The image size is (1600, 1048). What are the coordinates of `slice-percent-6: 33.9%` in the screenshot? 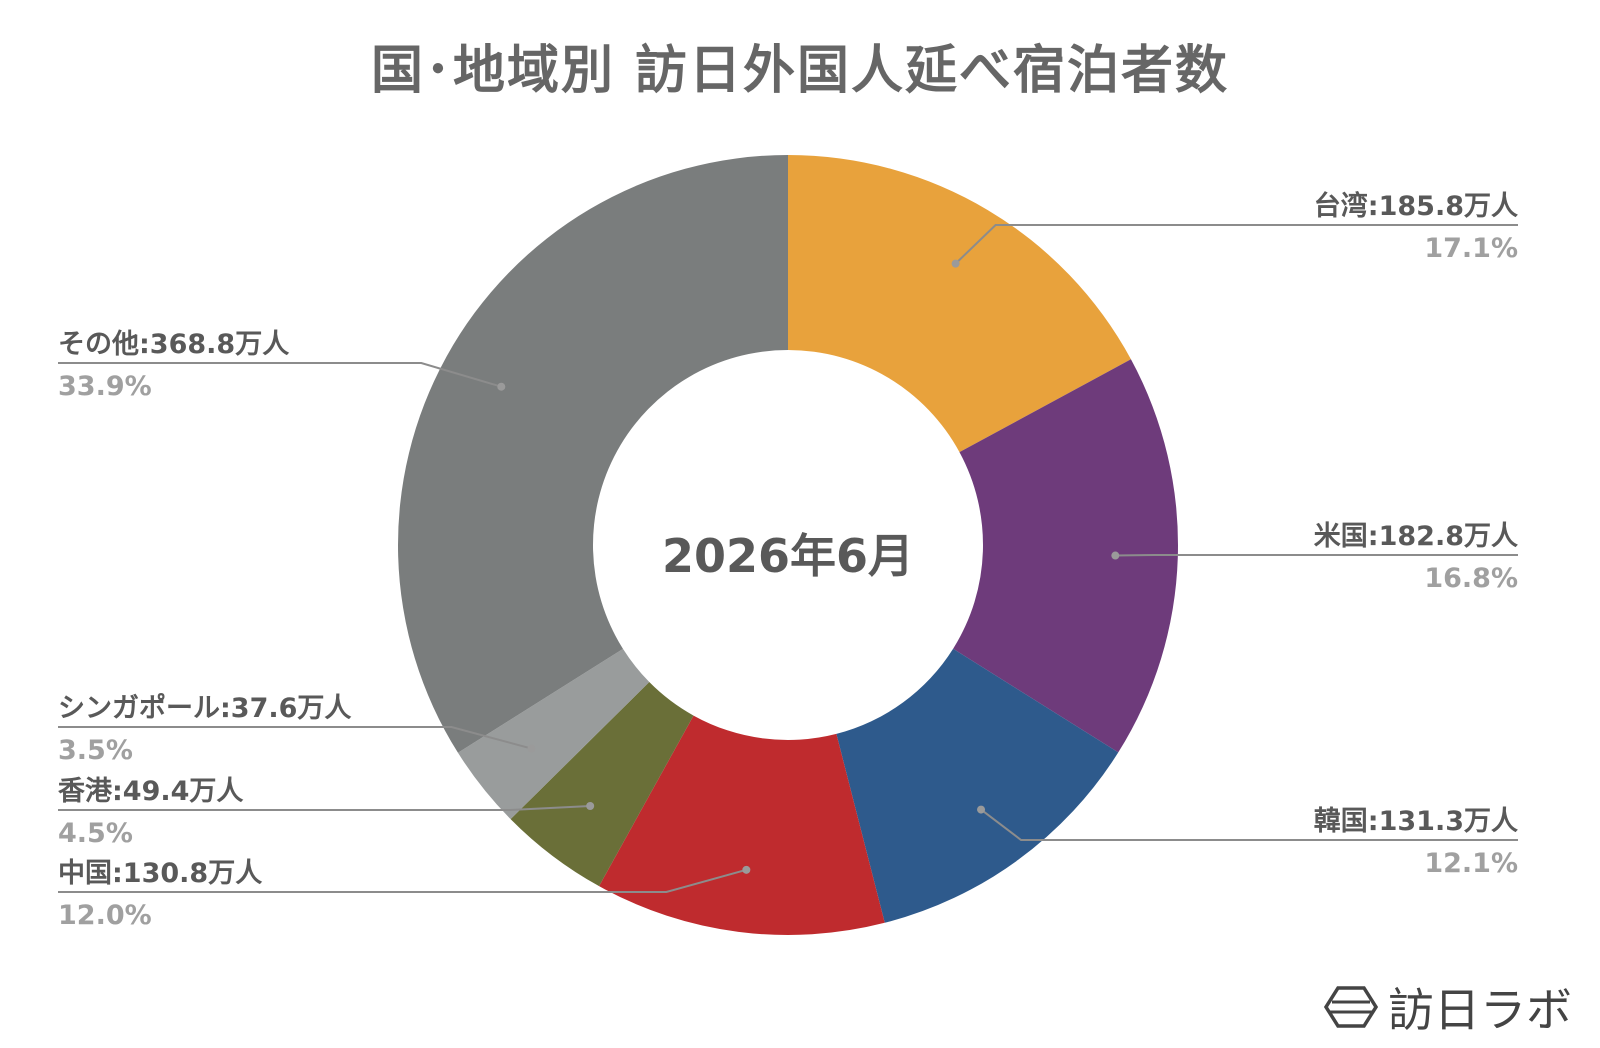 It's located at (105, 386).